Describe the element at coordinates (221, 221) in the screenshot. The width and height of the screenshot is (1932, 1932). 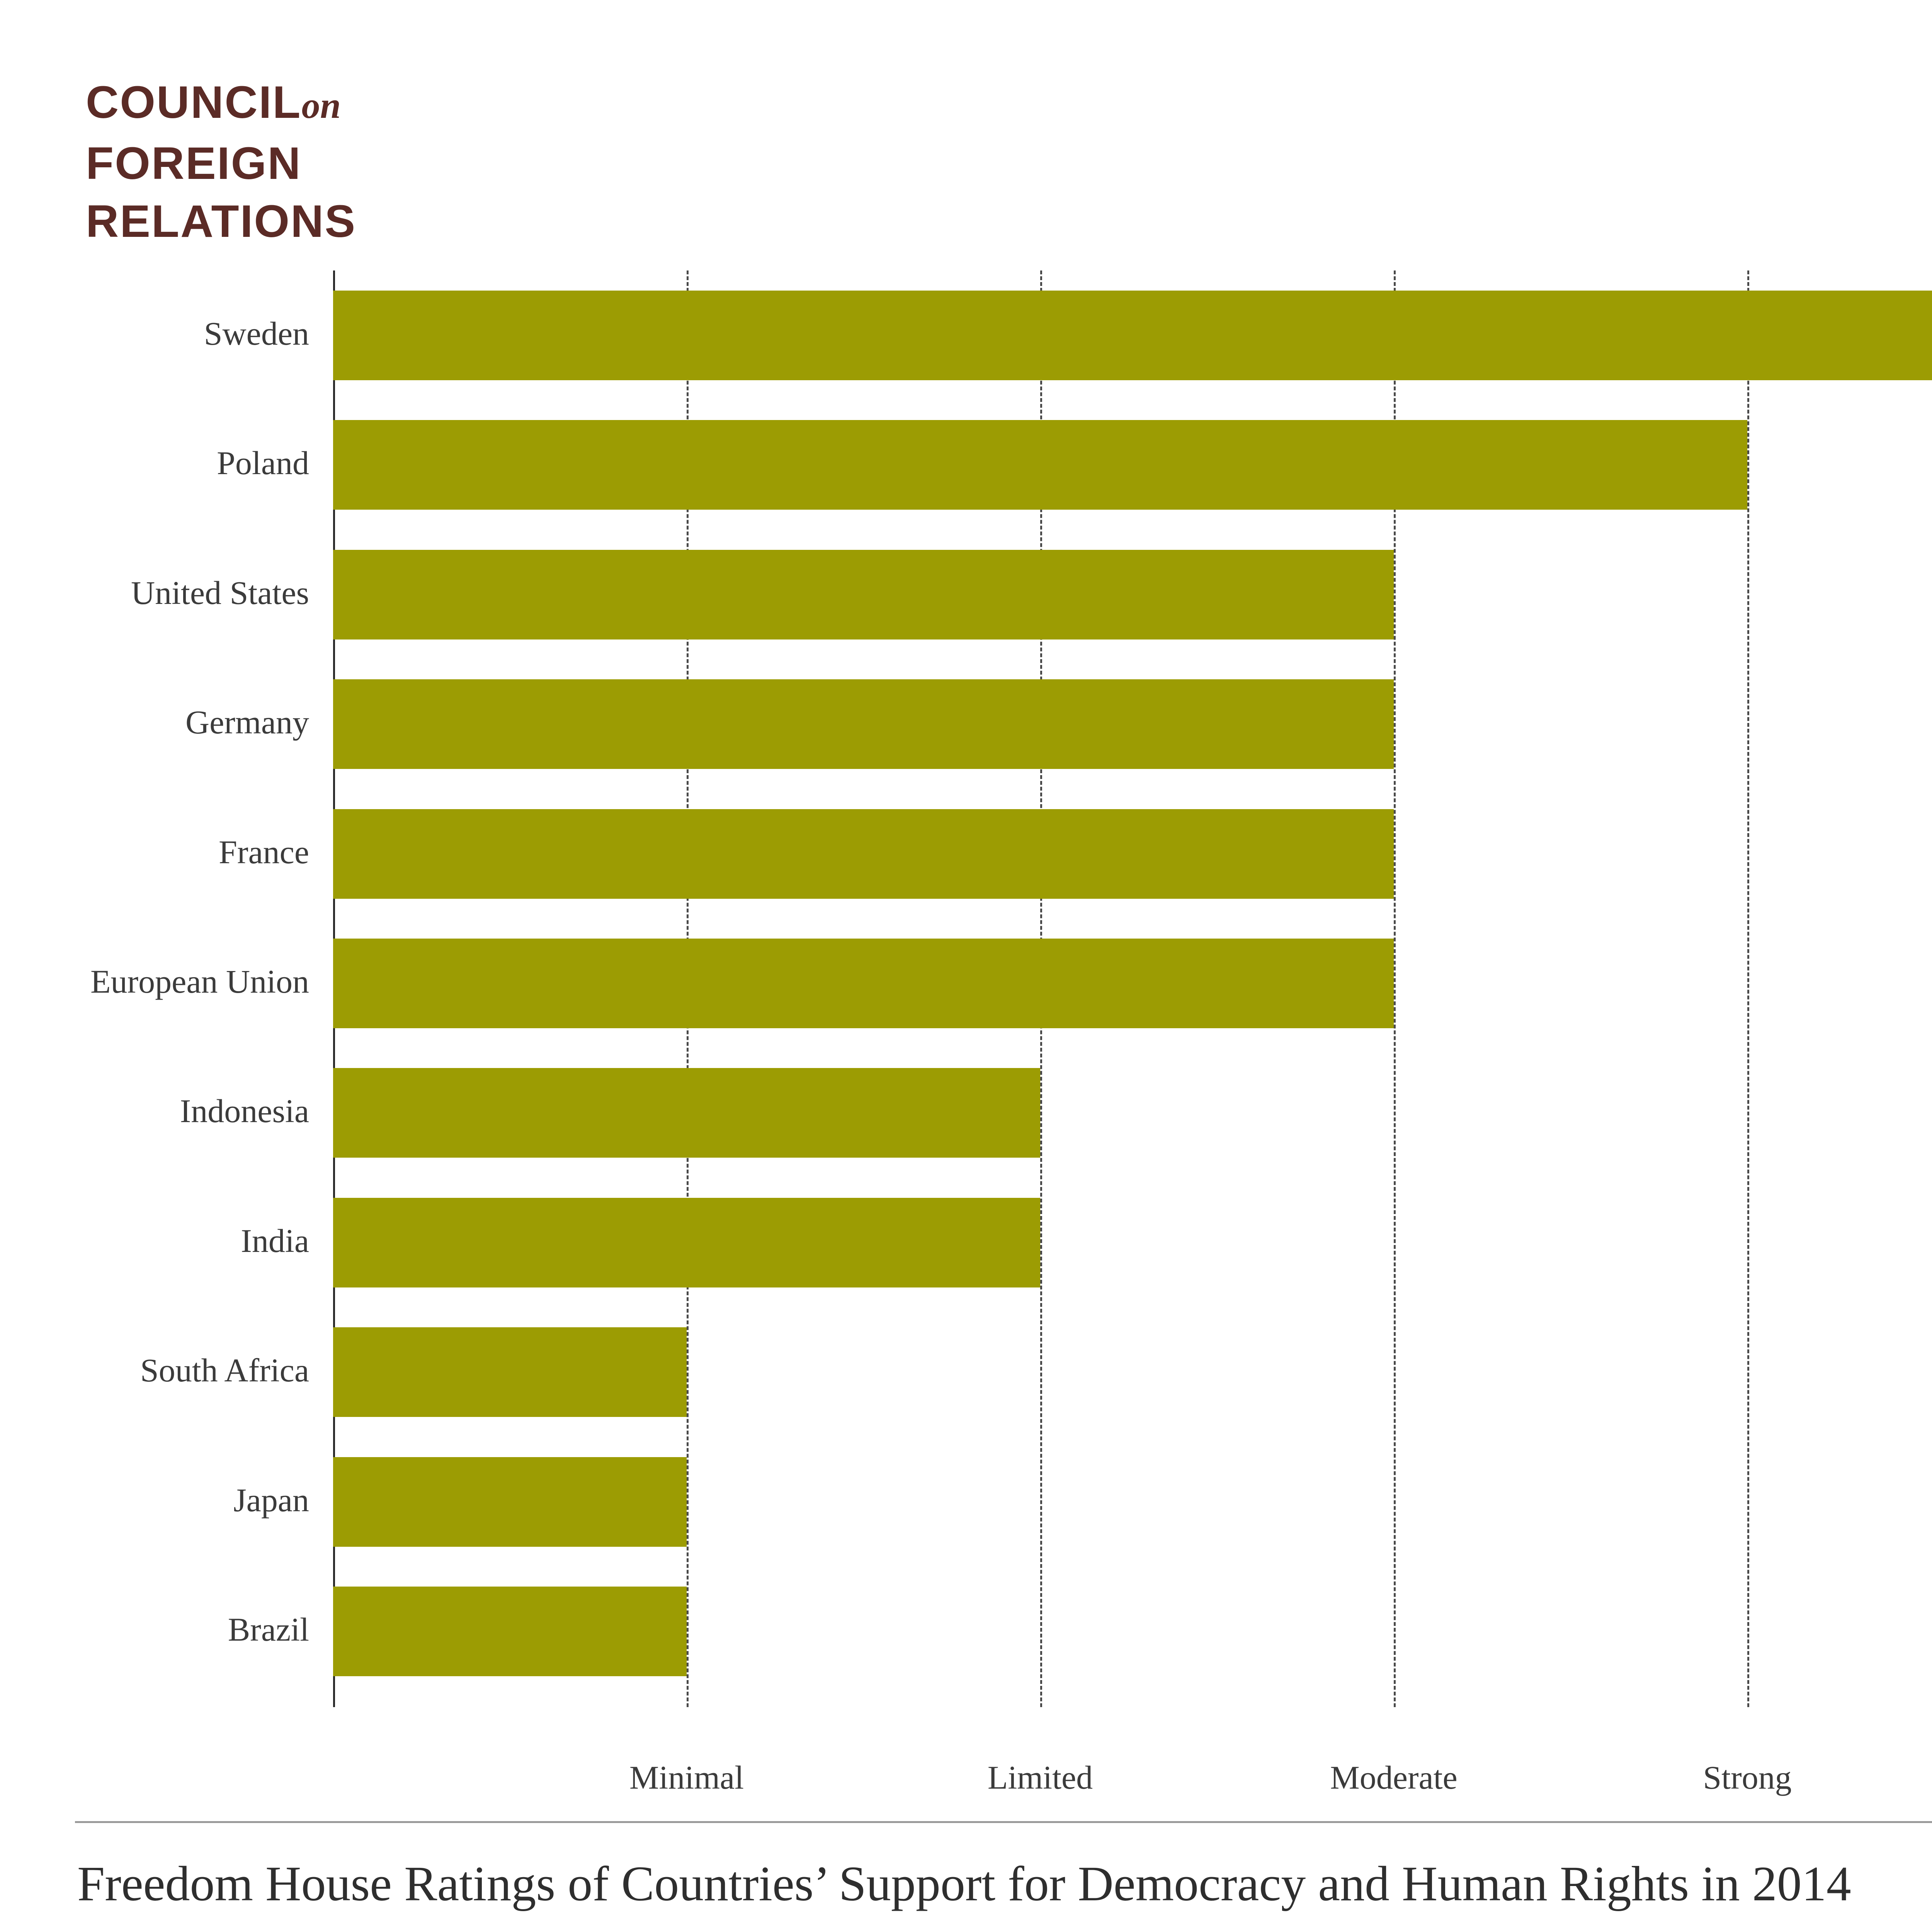
I see `logo-line-3: RELATIONS` at that location.